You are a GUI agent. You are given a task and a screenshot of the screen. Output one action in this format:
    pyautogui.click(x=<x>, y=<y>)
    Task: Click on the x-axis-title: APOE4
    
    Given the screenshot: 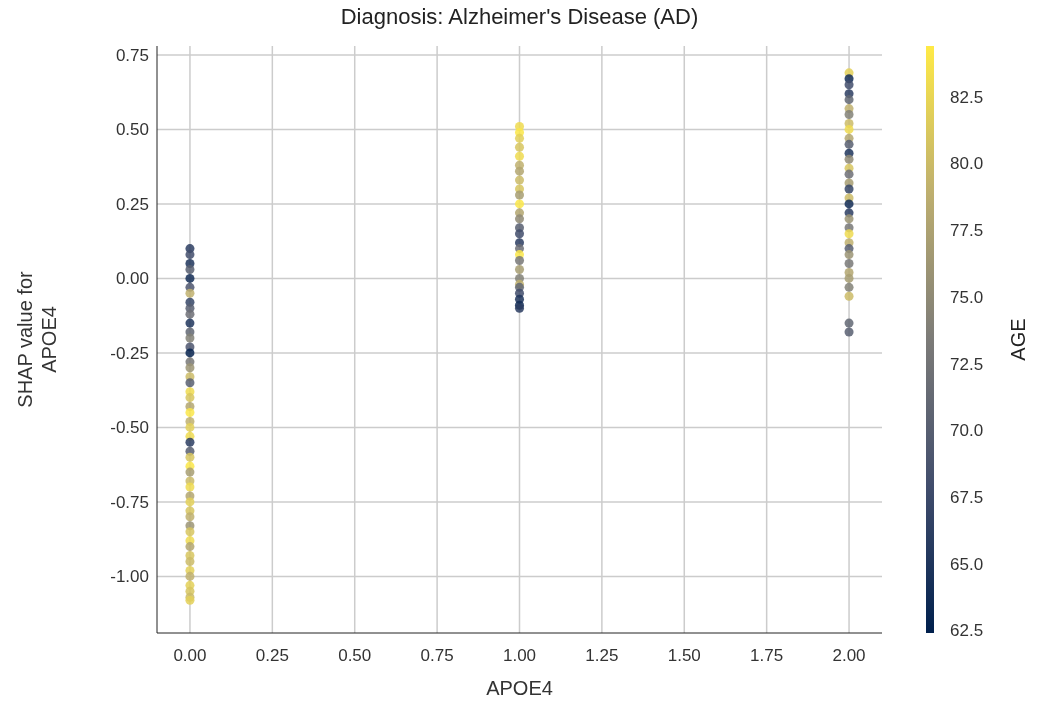 What is the action you would take?
    pyautogui.click(x=519, y=688)
    